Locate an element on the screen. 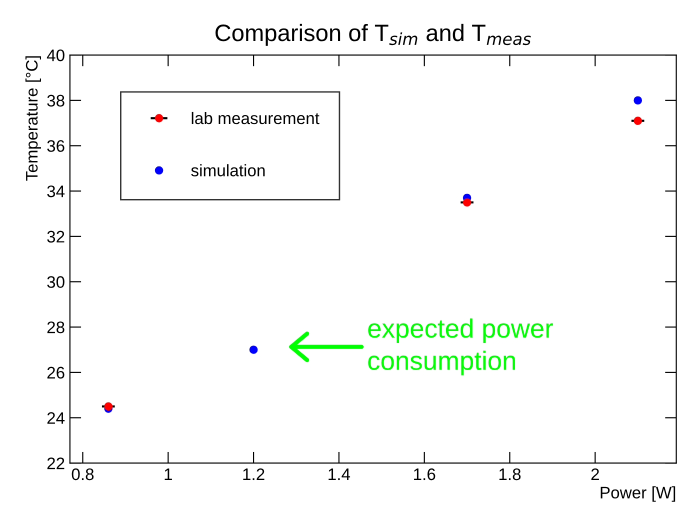 The width and height of the screenshot is (679, 505). y-tick-label: 22 is located at coordinates (55, 463).